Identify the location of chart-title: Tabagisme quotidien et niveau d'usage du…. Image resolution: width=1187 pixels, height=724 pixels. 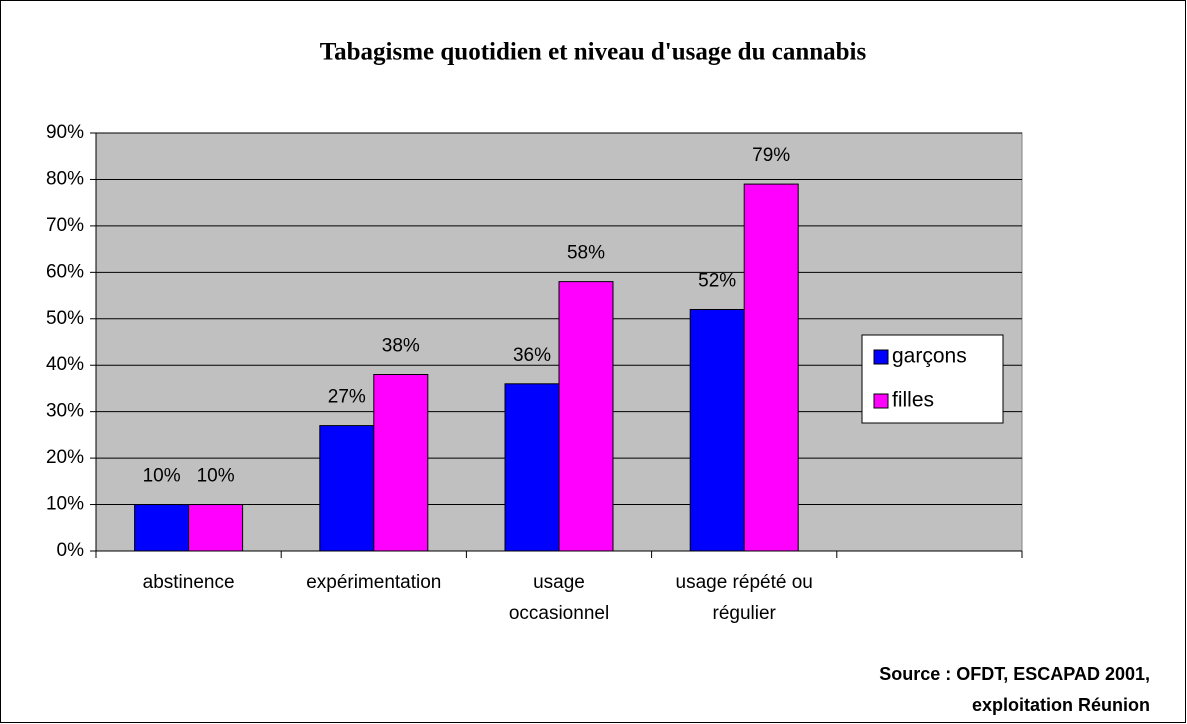
(593, 52).